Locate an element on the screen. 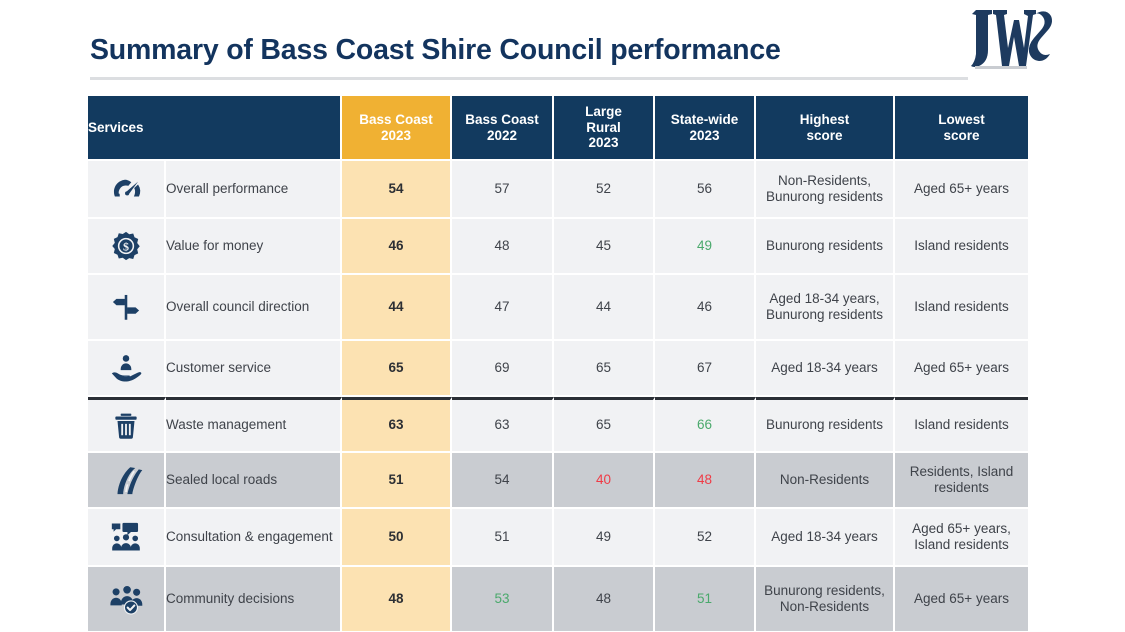 The width and height of the screenshot is (1125, 632). large-rural-2023-value: 40 is located at coordinates (604, 481).